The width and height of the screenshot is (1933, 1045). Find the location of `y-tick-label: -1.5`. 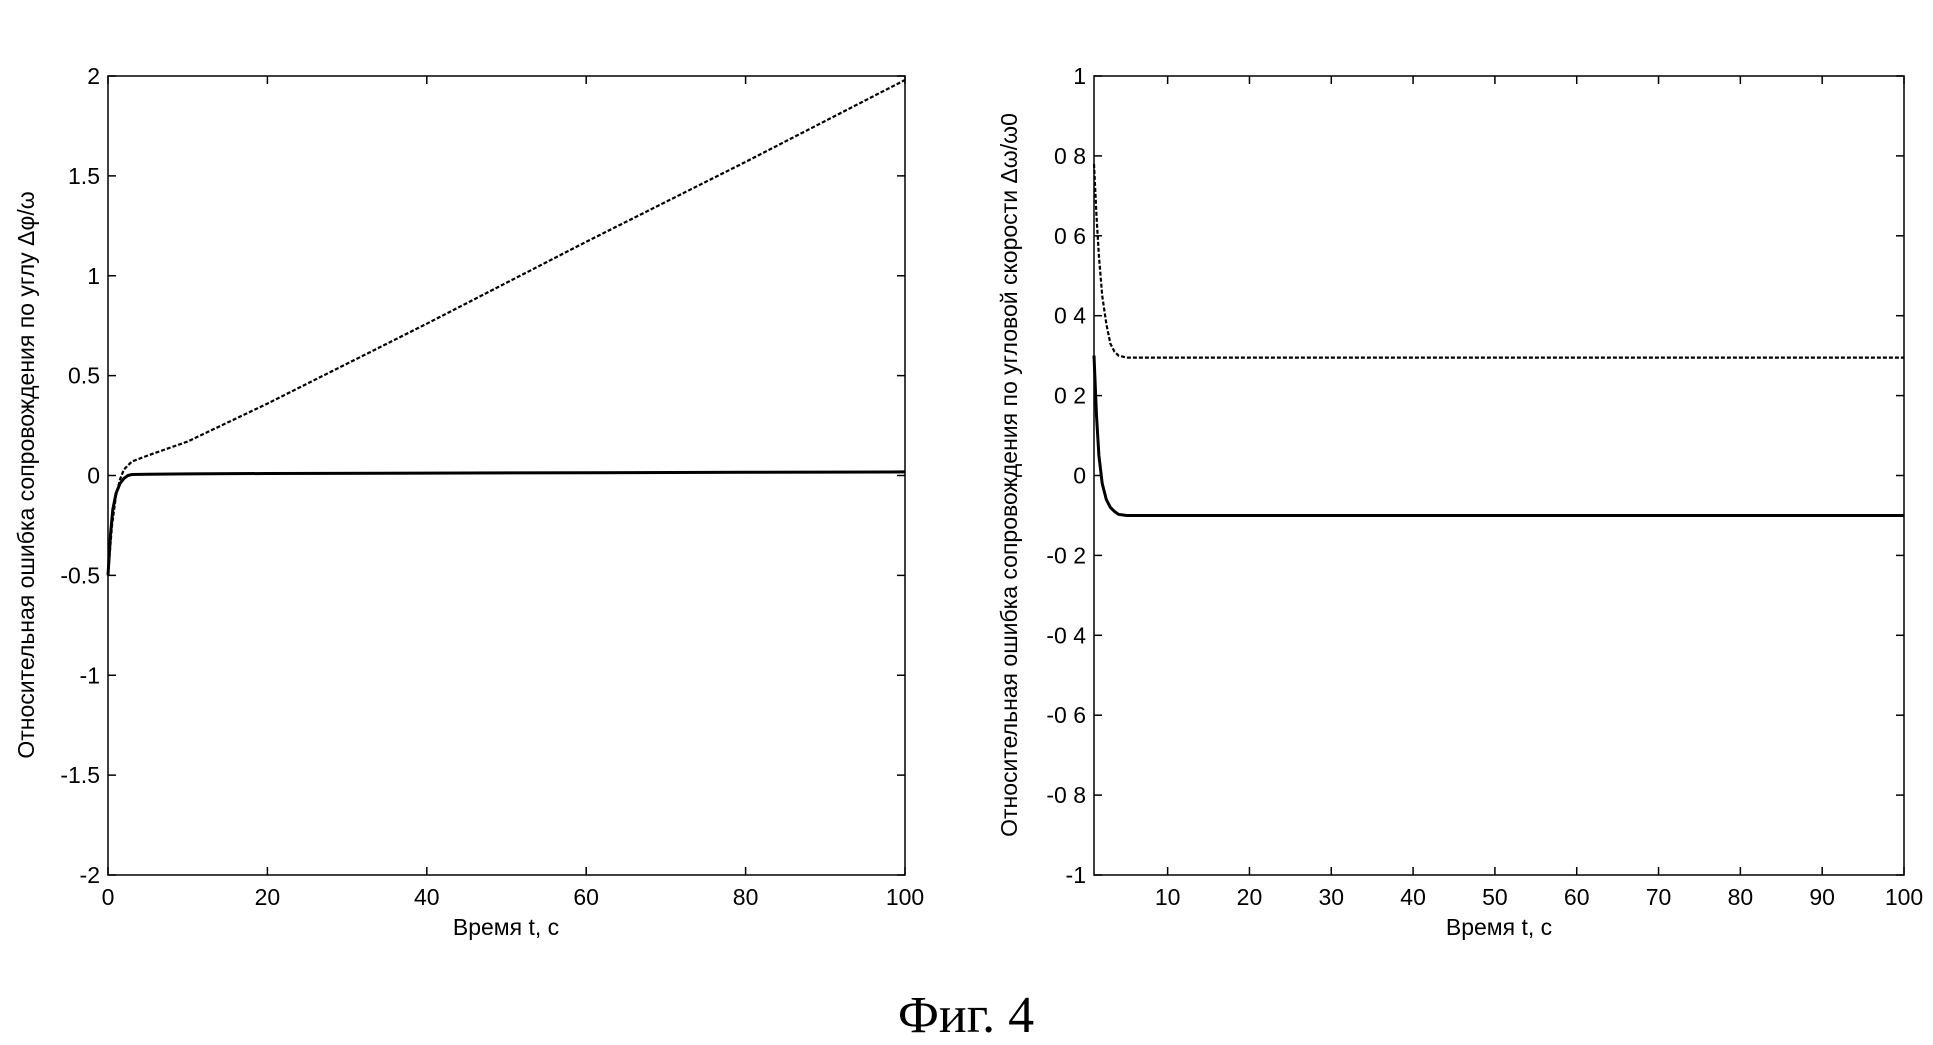

y-tick-label: -1.5 is located at coordinates (80, 775).